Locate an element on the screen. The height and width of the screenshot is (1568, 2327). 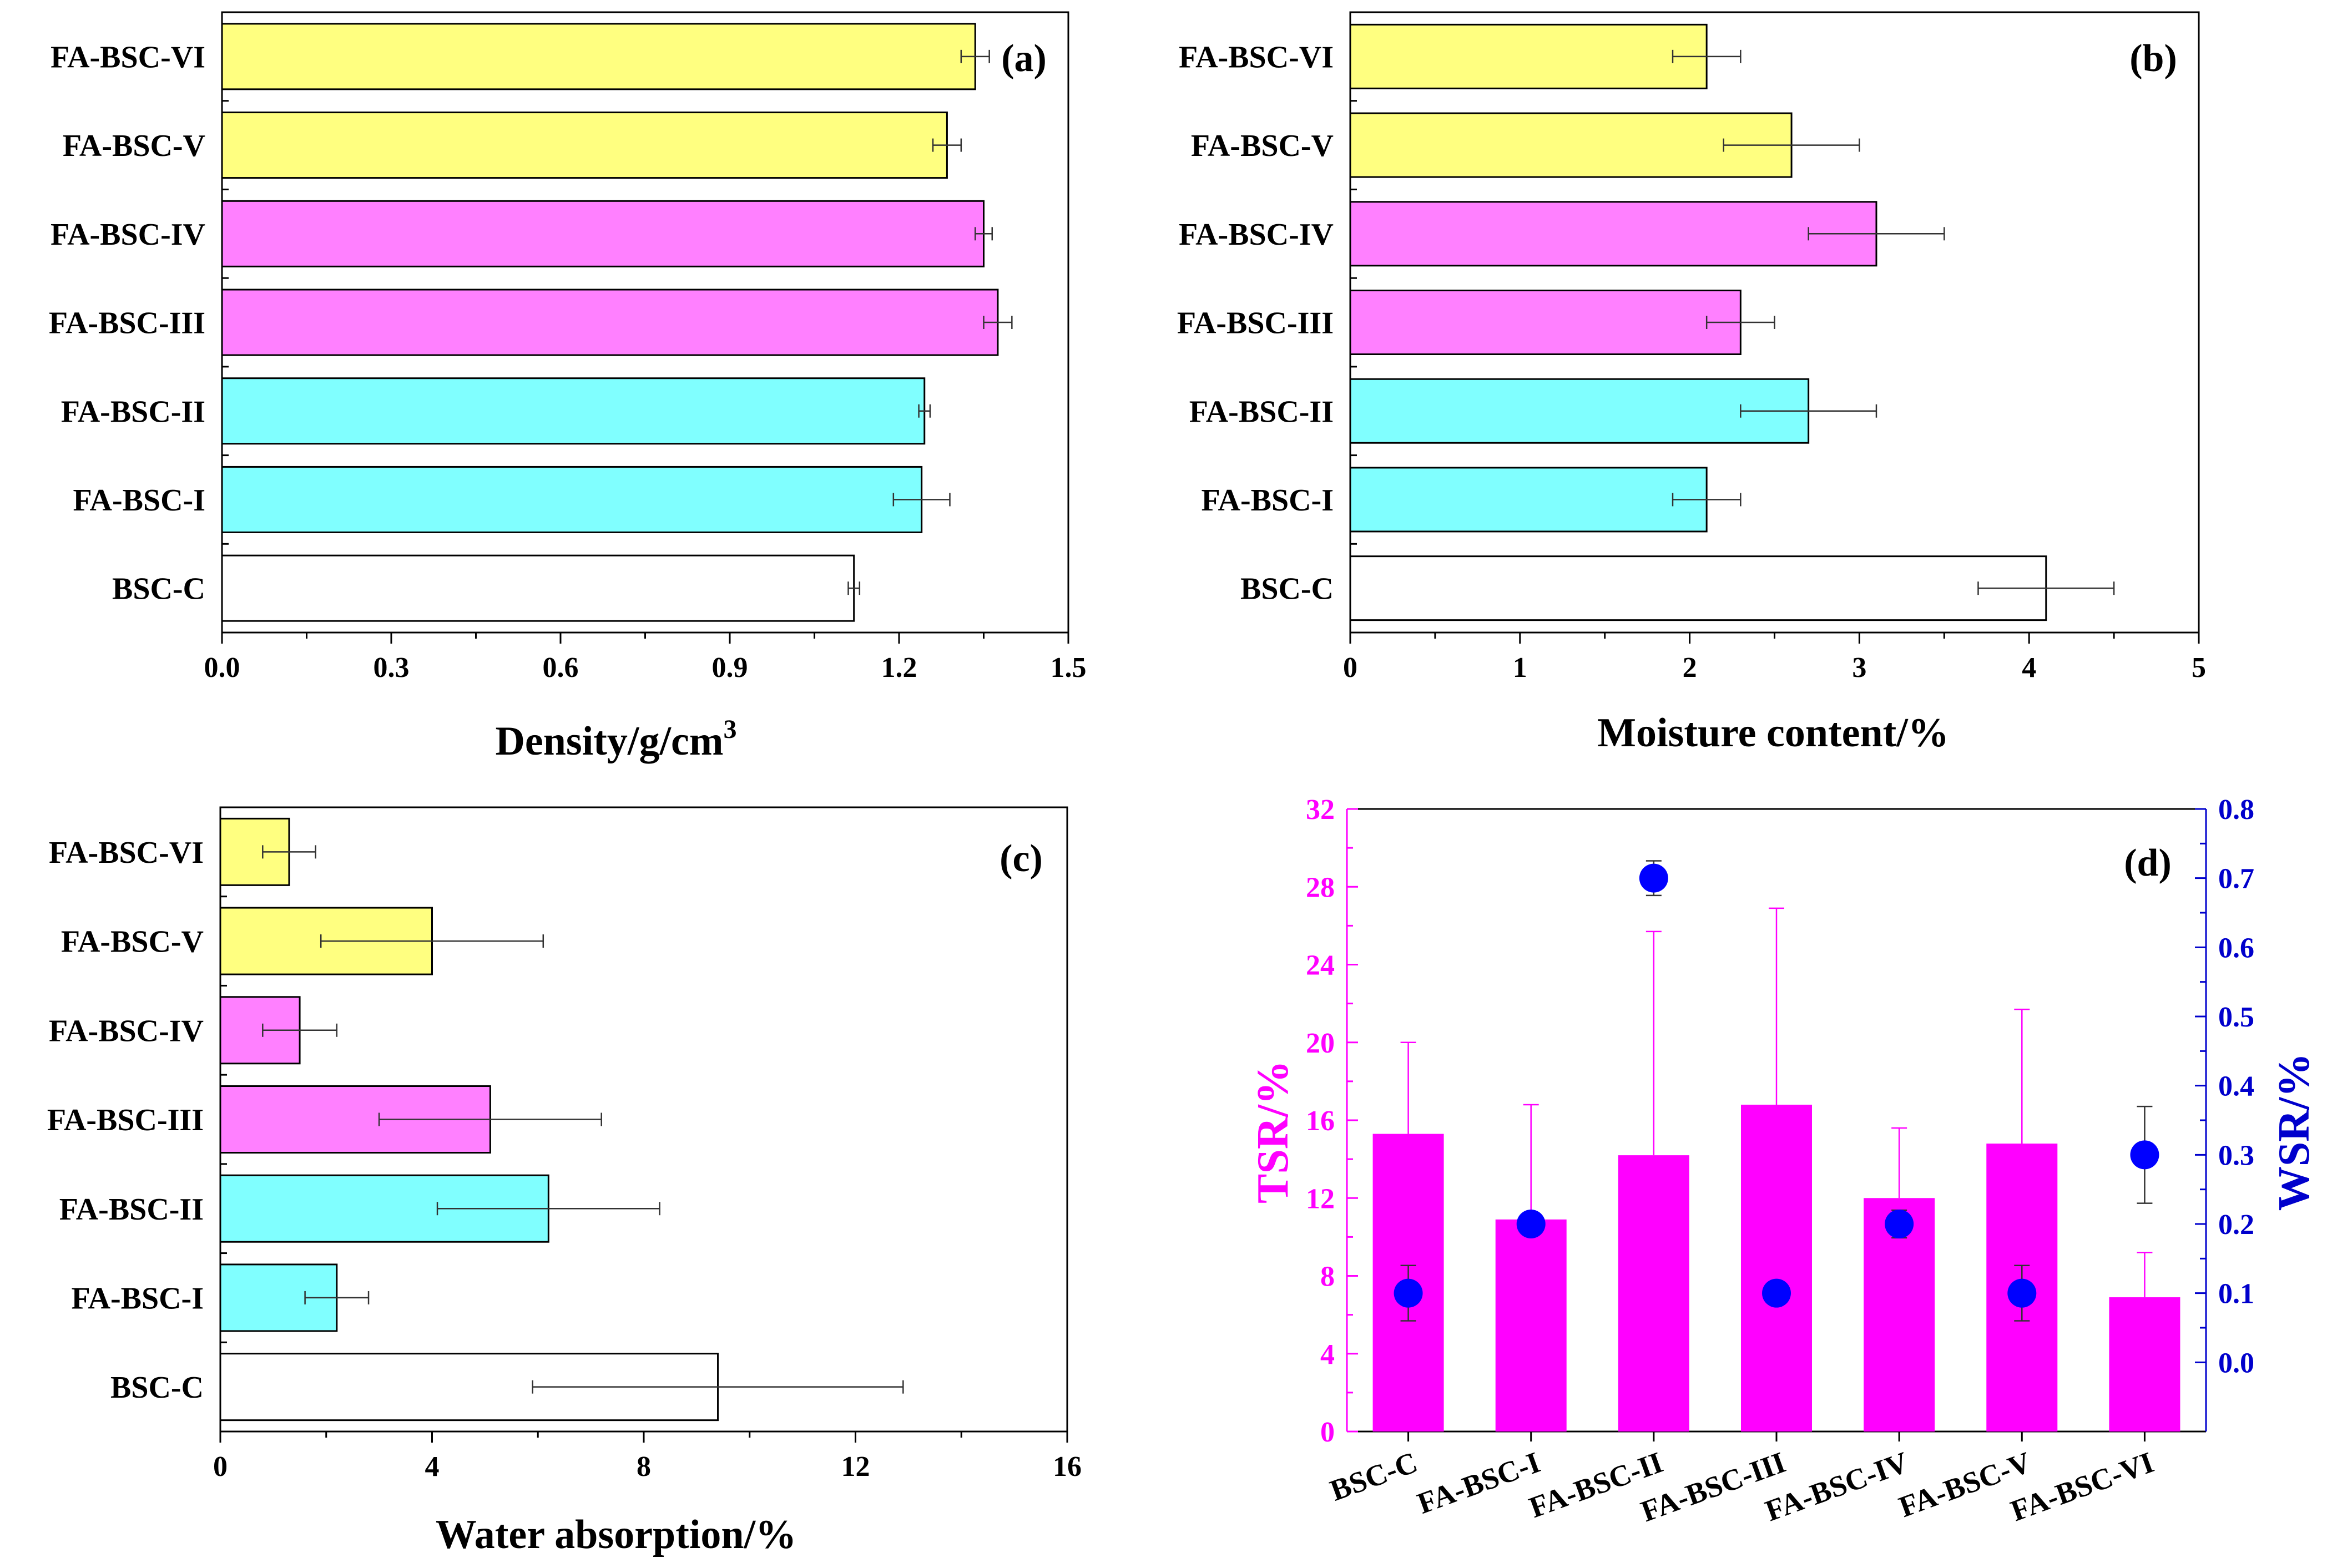
wsr-point-FA-BSC-III is located at coordinates (1777, 1293).